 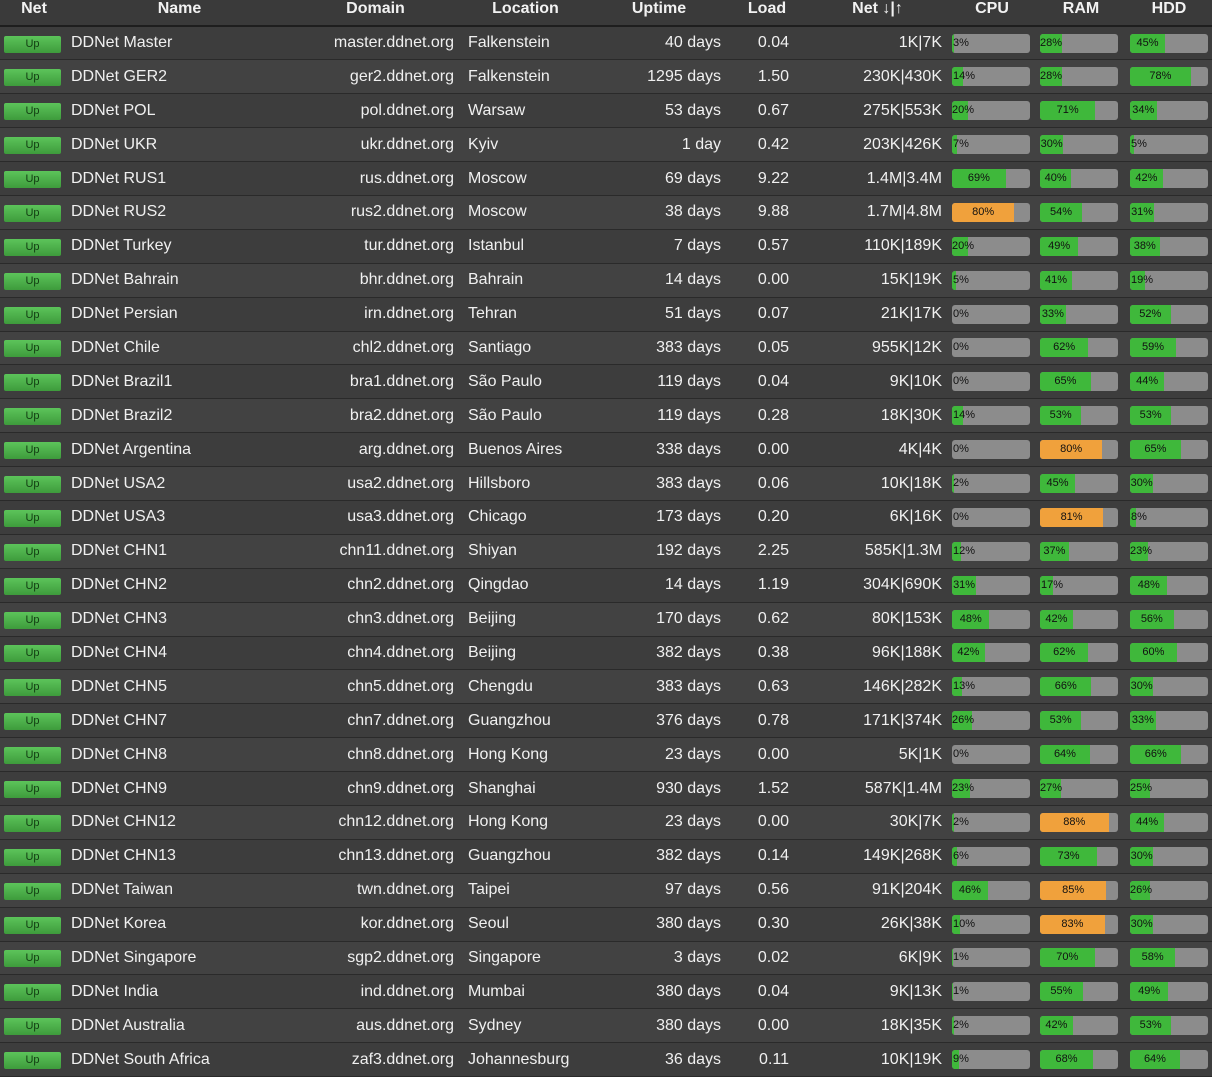 I want to click on header-netio: Net ↓|↑, so click(x=877, y=13).